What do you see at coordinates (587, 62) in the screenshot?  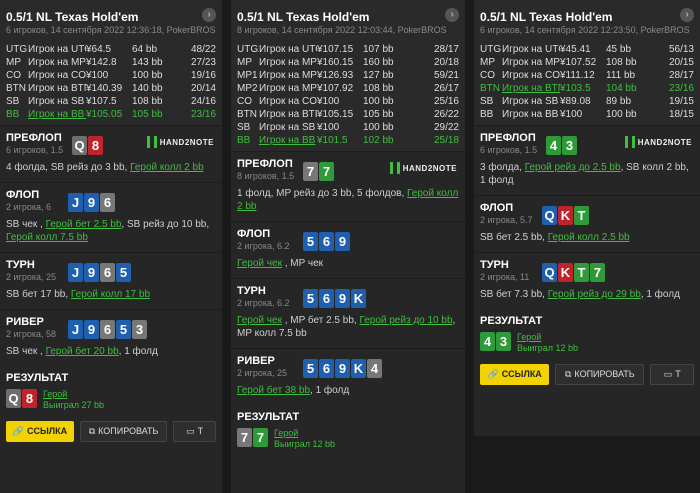 I see `player-row: MP Игрок на MP ¥107.52 108 bb 20/15` at bounding box center [587, 62].